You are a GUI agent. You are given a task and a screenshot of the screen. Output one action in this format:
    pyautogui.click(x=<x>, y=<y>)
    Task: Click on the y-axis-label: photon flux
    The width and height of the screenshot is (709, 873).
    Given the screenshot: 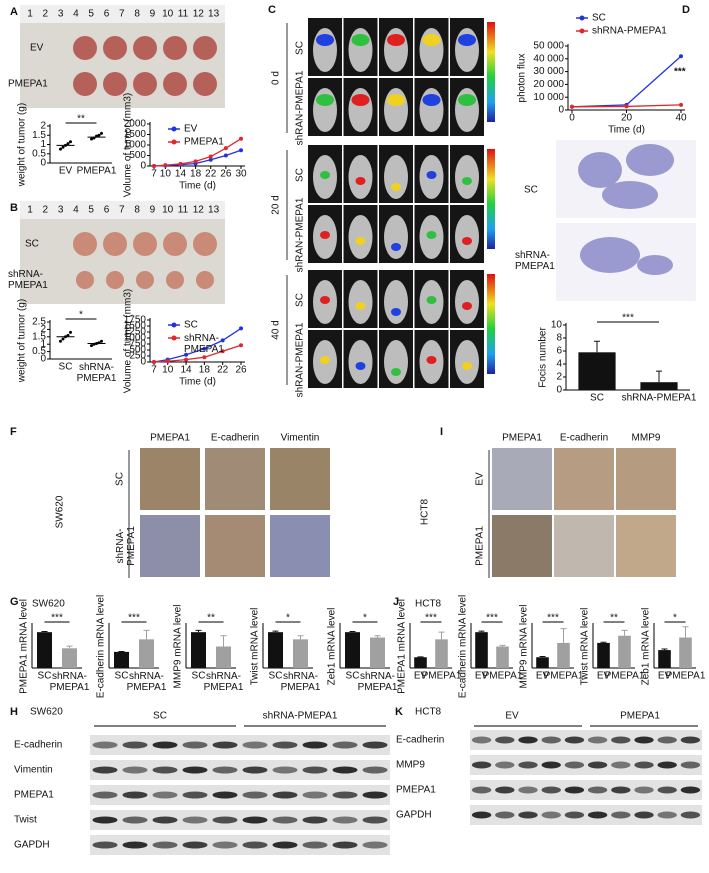 What is the action you would take?
    pyautogui.click(x=522, y=78)
    